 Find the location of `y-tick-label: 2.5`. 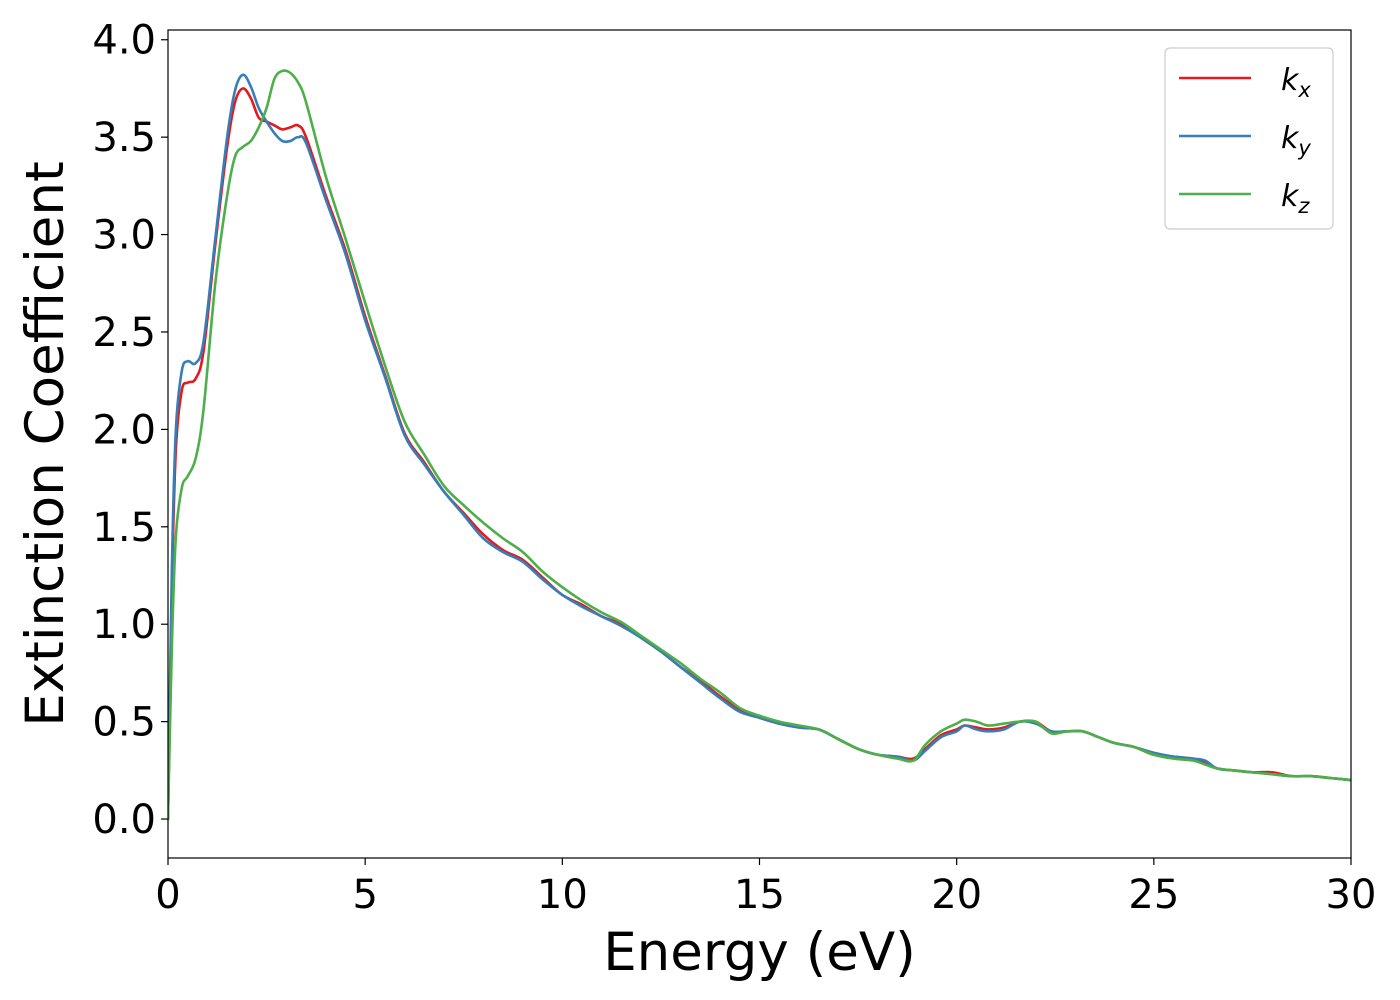

y-tick-label: 2.5 is located at coordinates (124, 333).